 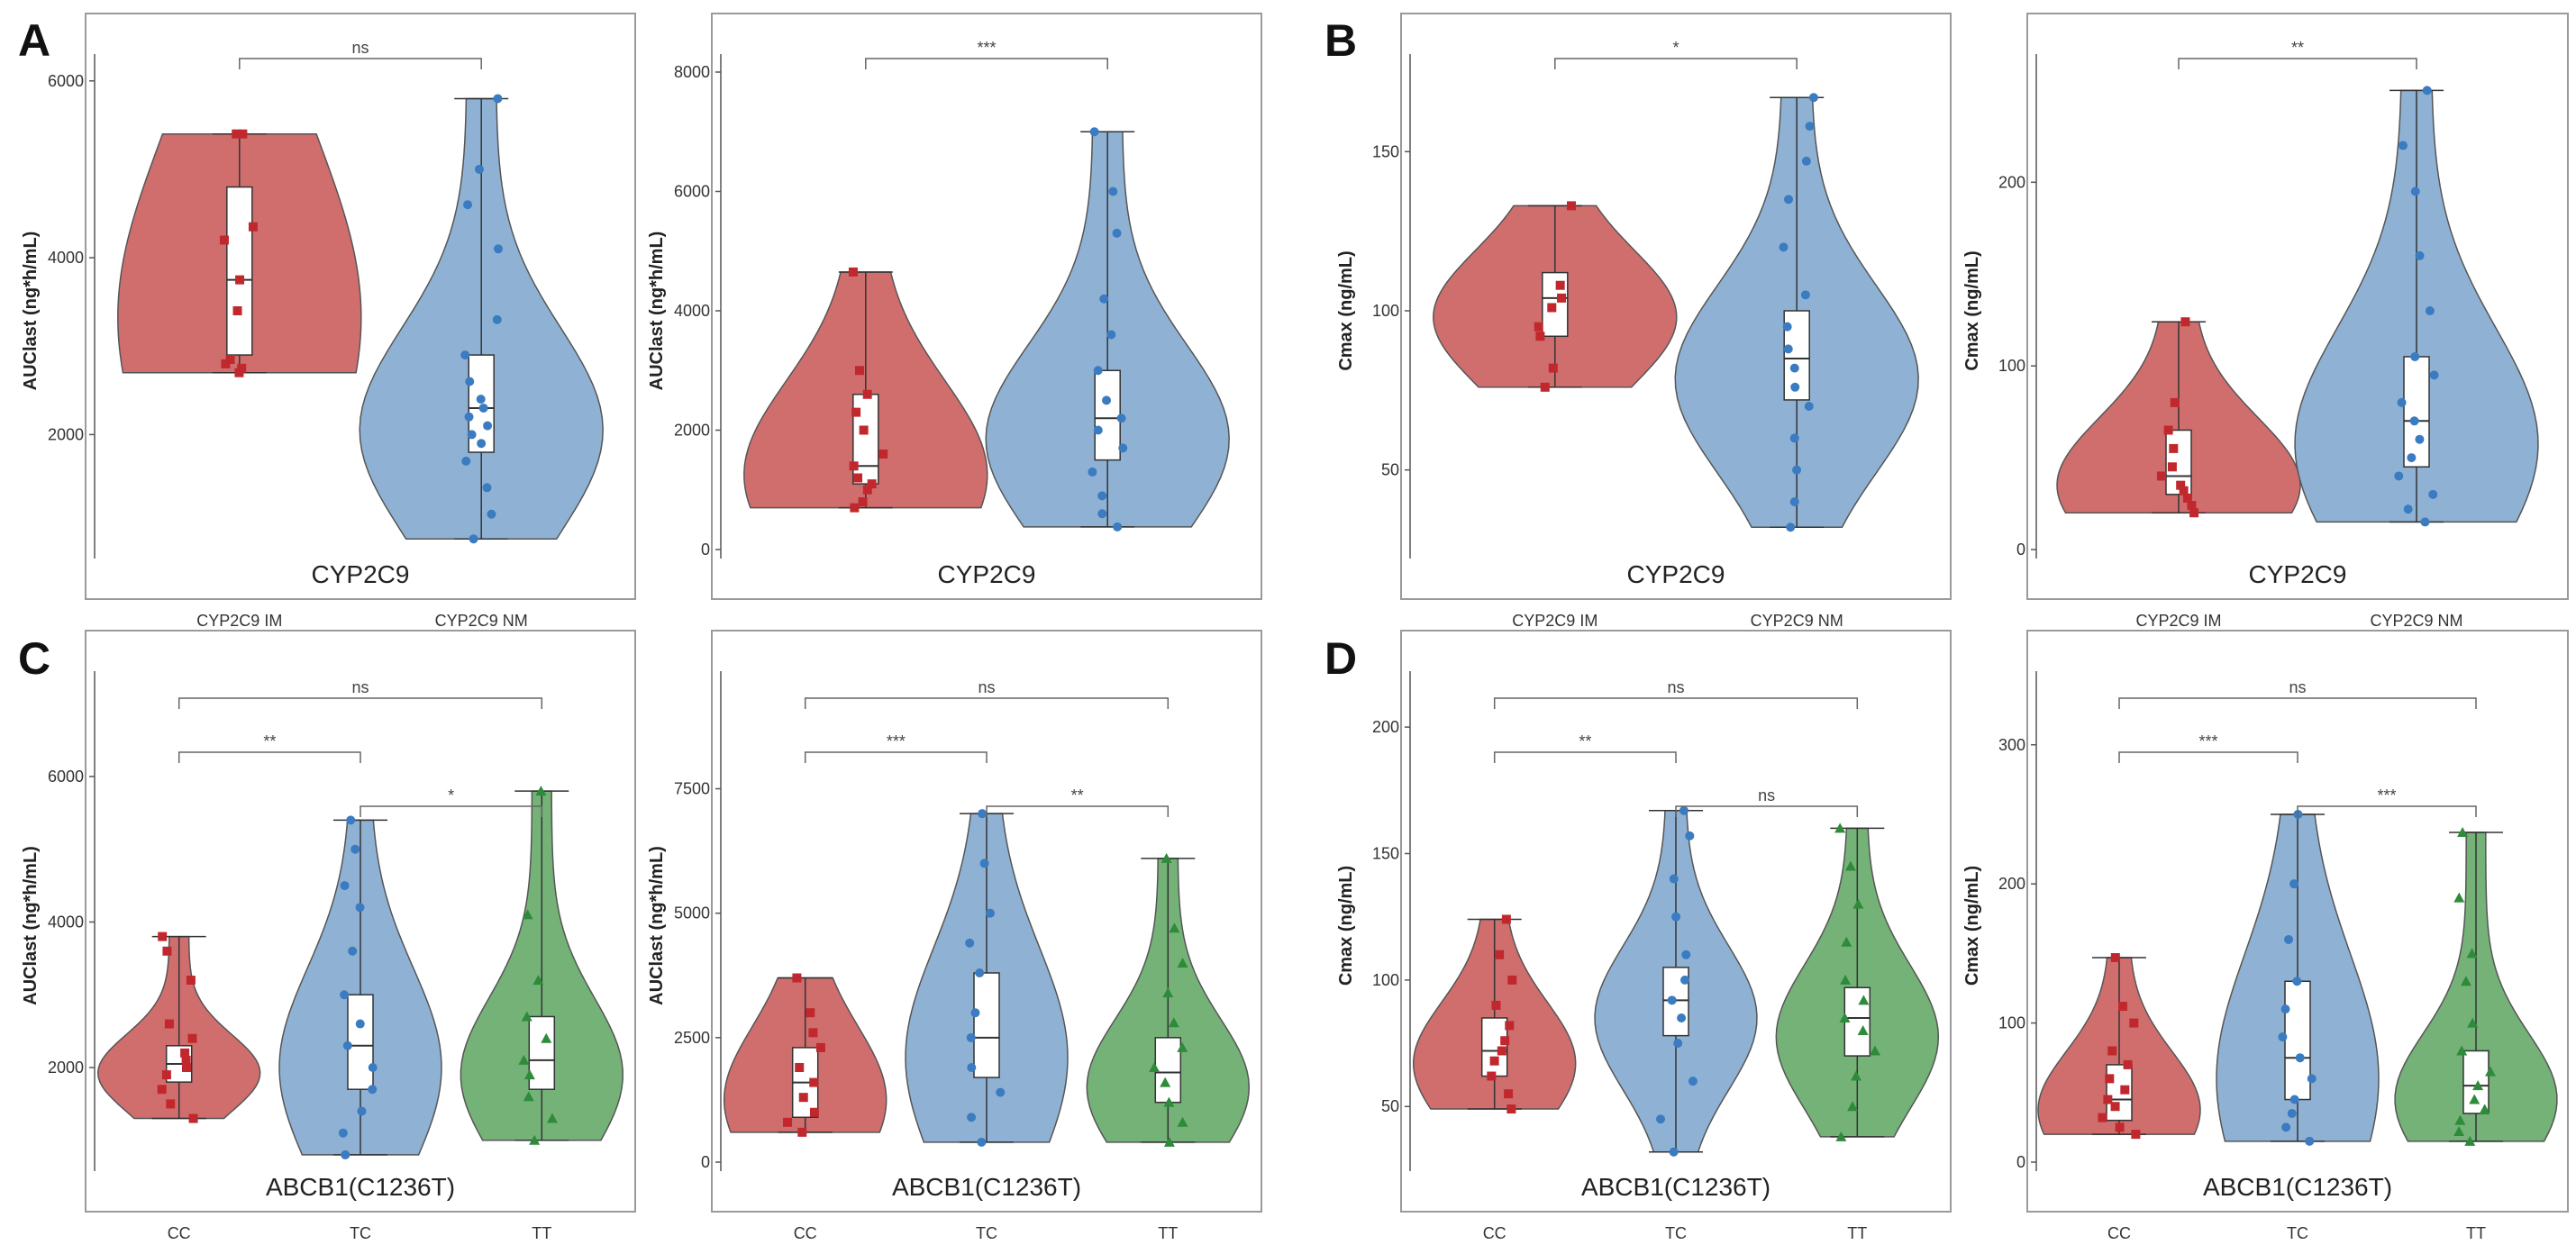 What do you see at coordinates (1675, 1187) in the screenshot?
I see `x-axis-title: ABCB1(C1236T)` at bounding box center [1675, 1187].